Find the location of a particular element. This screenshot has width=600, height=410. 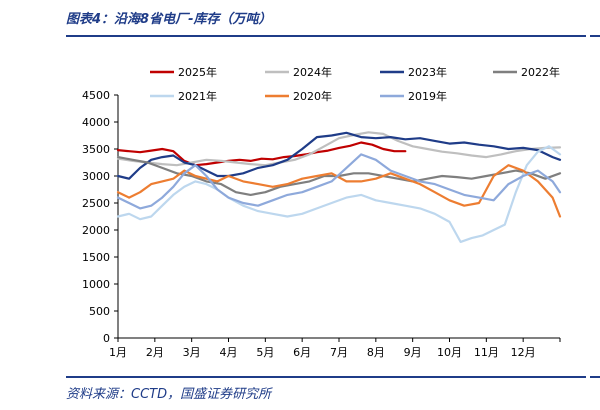

x-tick-label: 7月 is located at coordinates (339, 352).